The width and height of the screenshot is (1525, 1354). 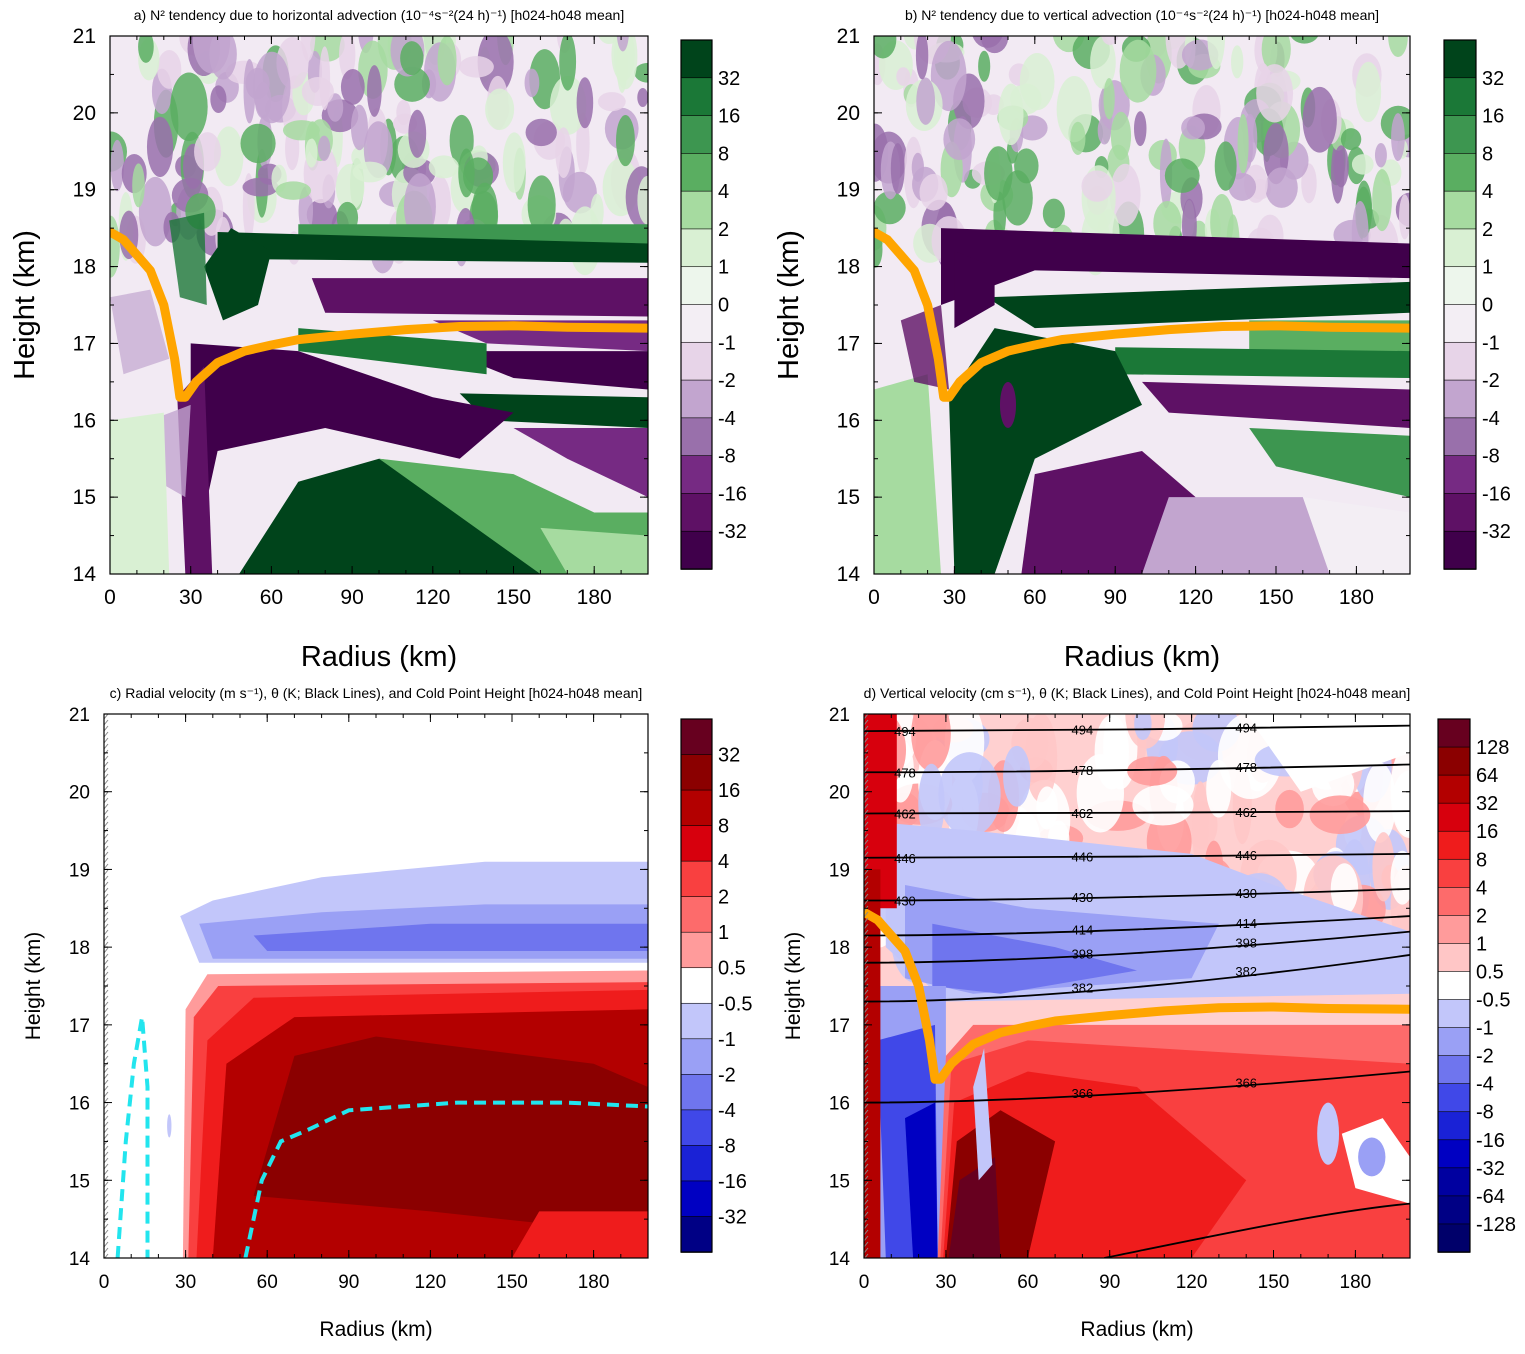 What do you see at coordinates (132, 1137) in the screenshot?
I see `cyan-dashed-line` at bounding box center [132, 1137].